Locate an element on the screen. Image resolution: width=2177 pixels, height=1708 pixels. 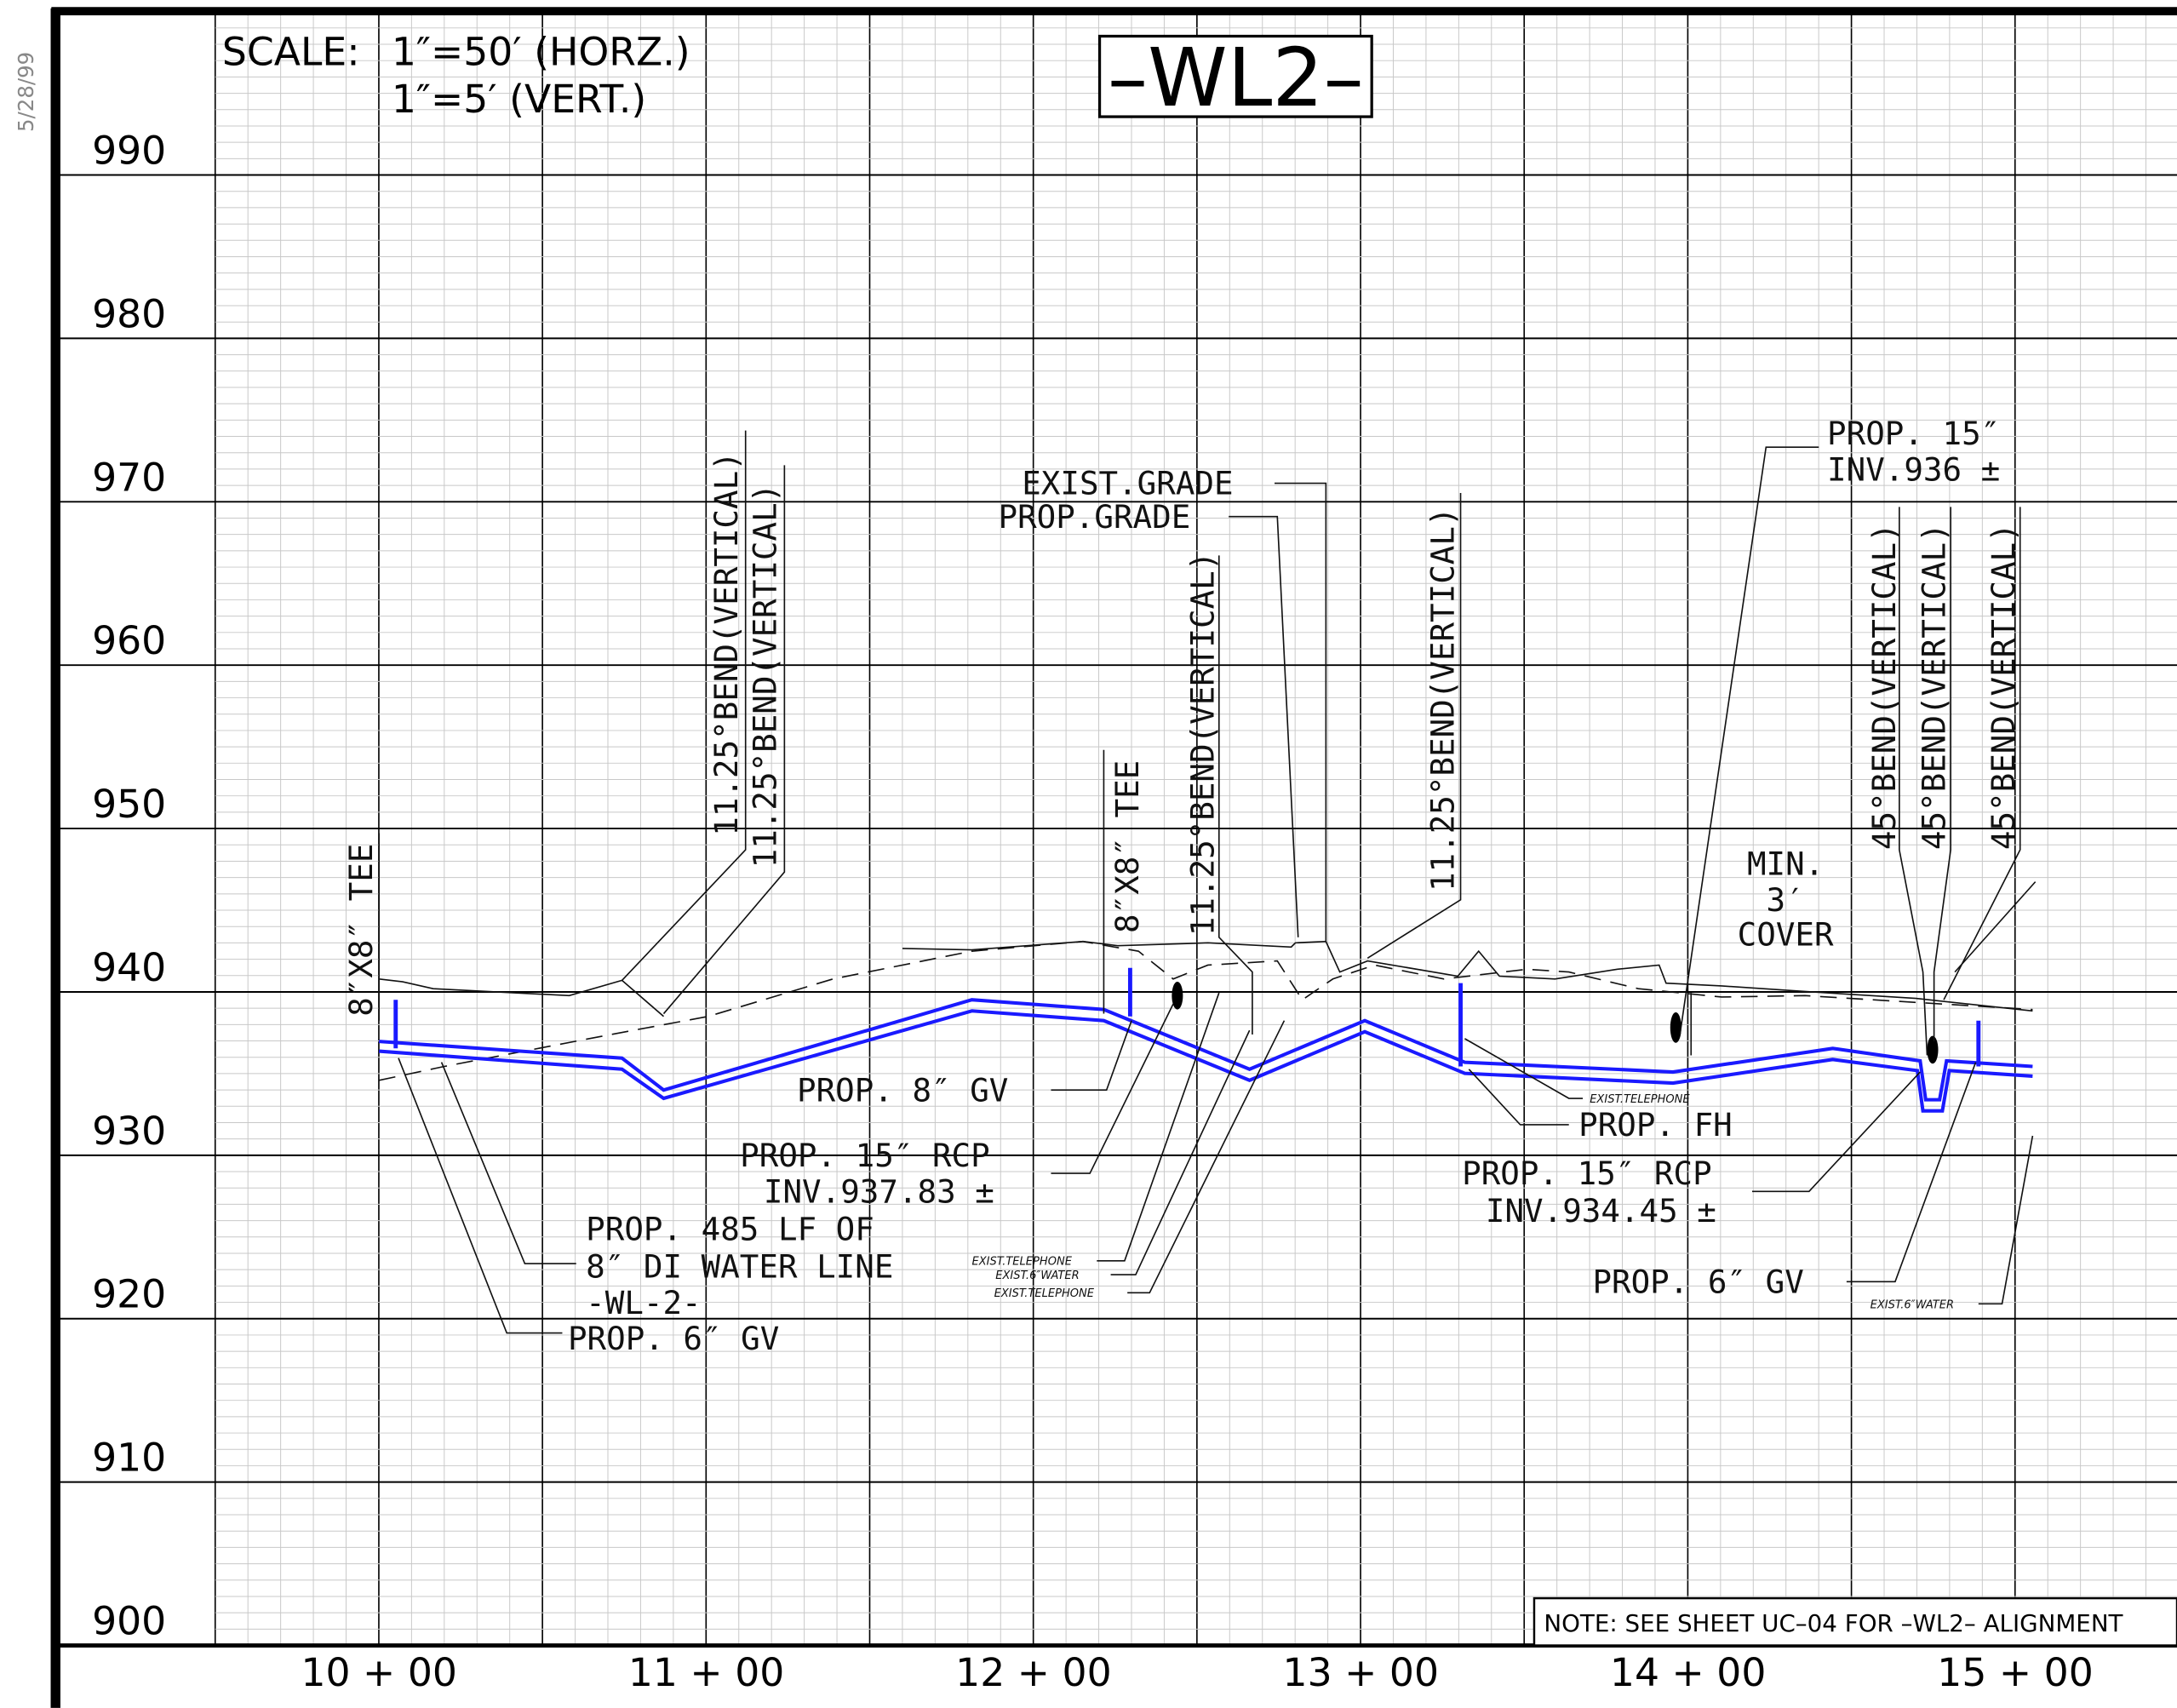
cover-label: 3′ is located at coordinates (1786, 900).